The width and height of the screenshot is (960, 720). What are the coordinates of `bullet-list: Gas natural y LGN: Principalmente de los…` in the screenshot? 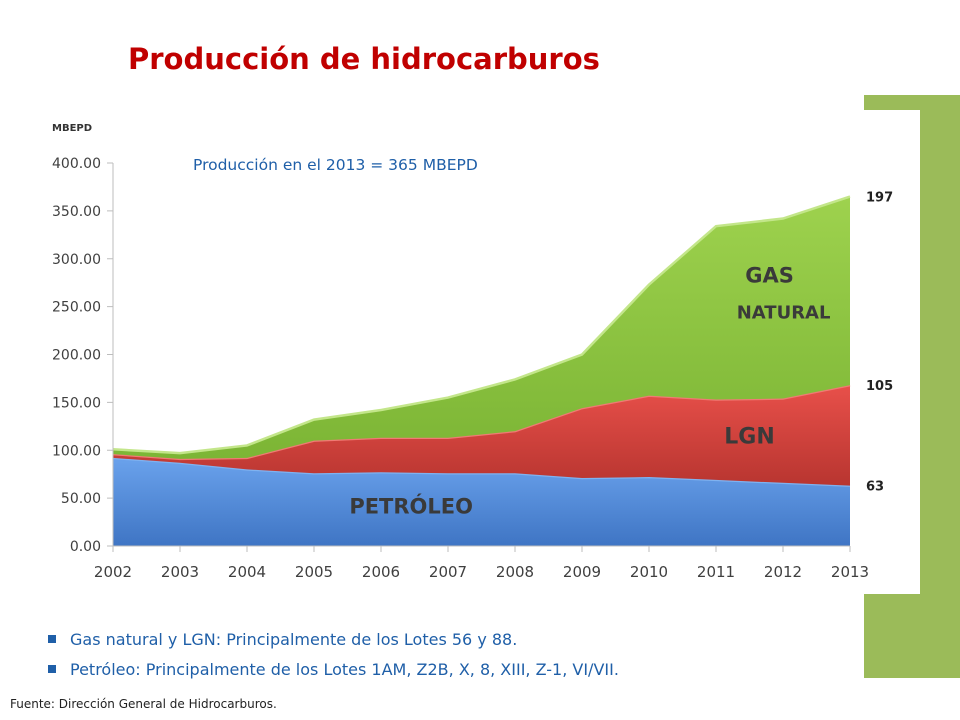 It's located at (333, 654).